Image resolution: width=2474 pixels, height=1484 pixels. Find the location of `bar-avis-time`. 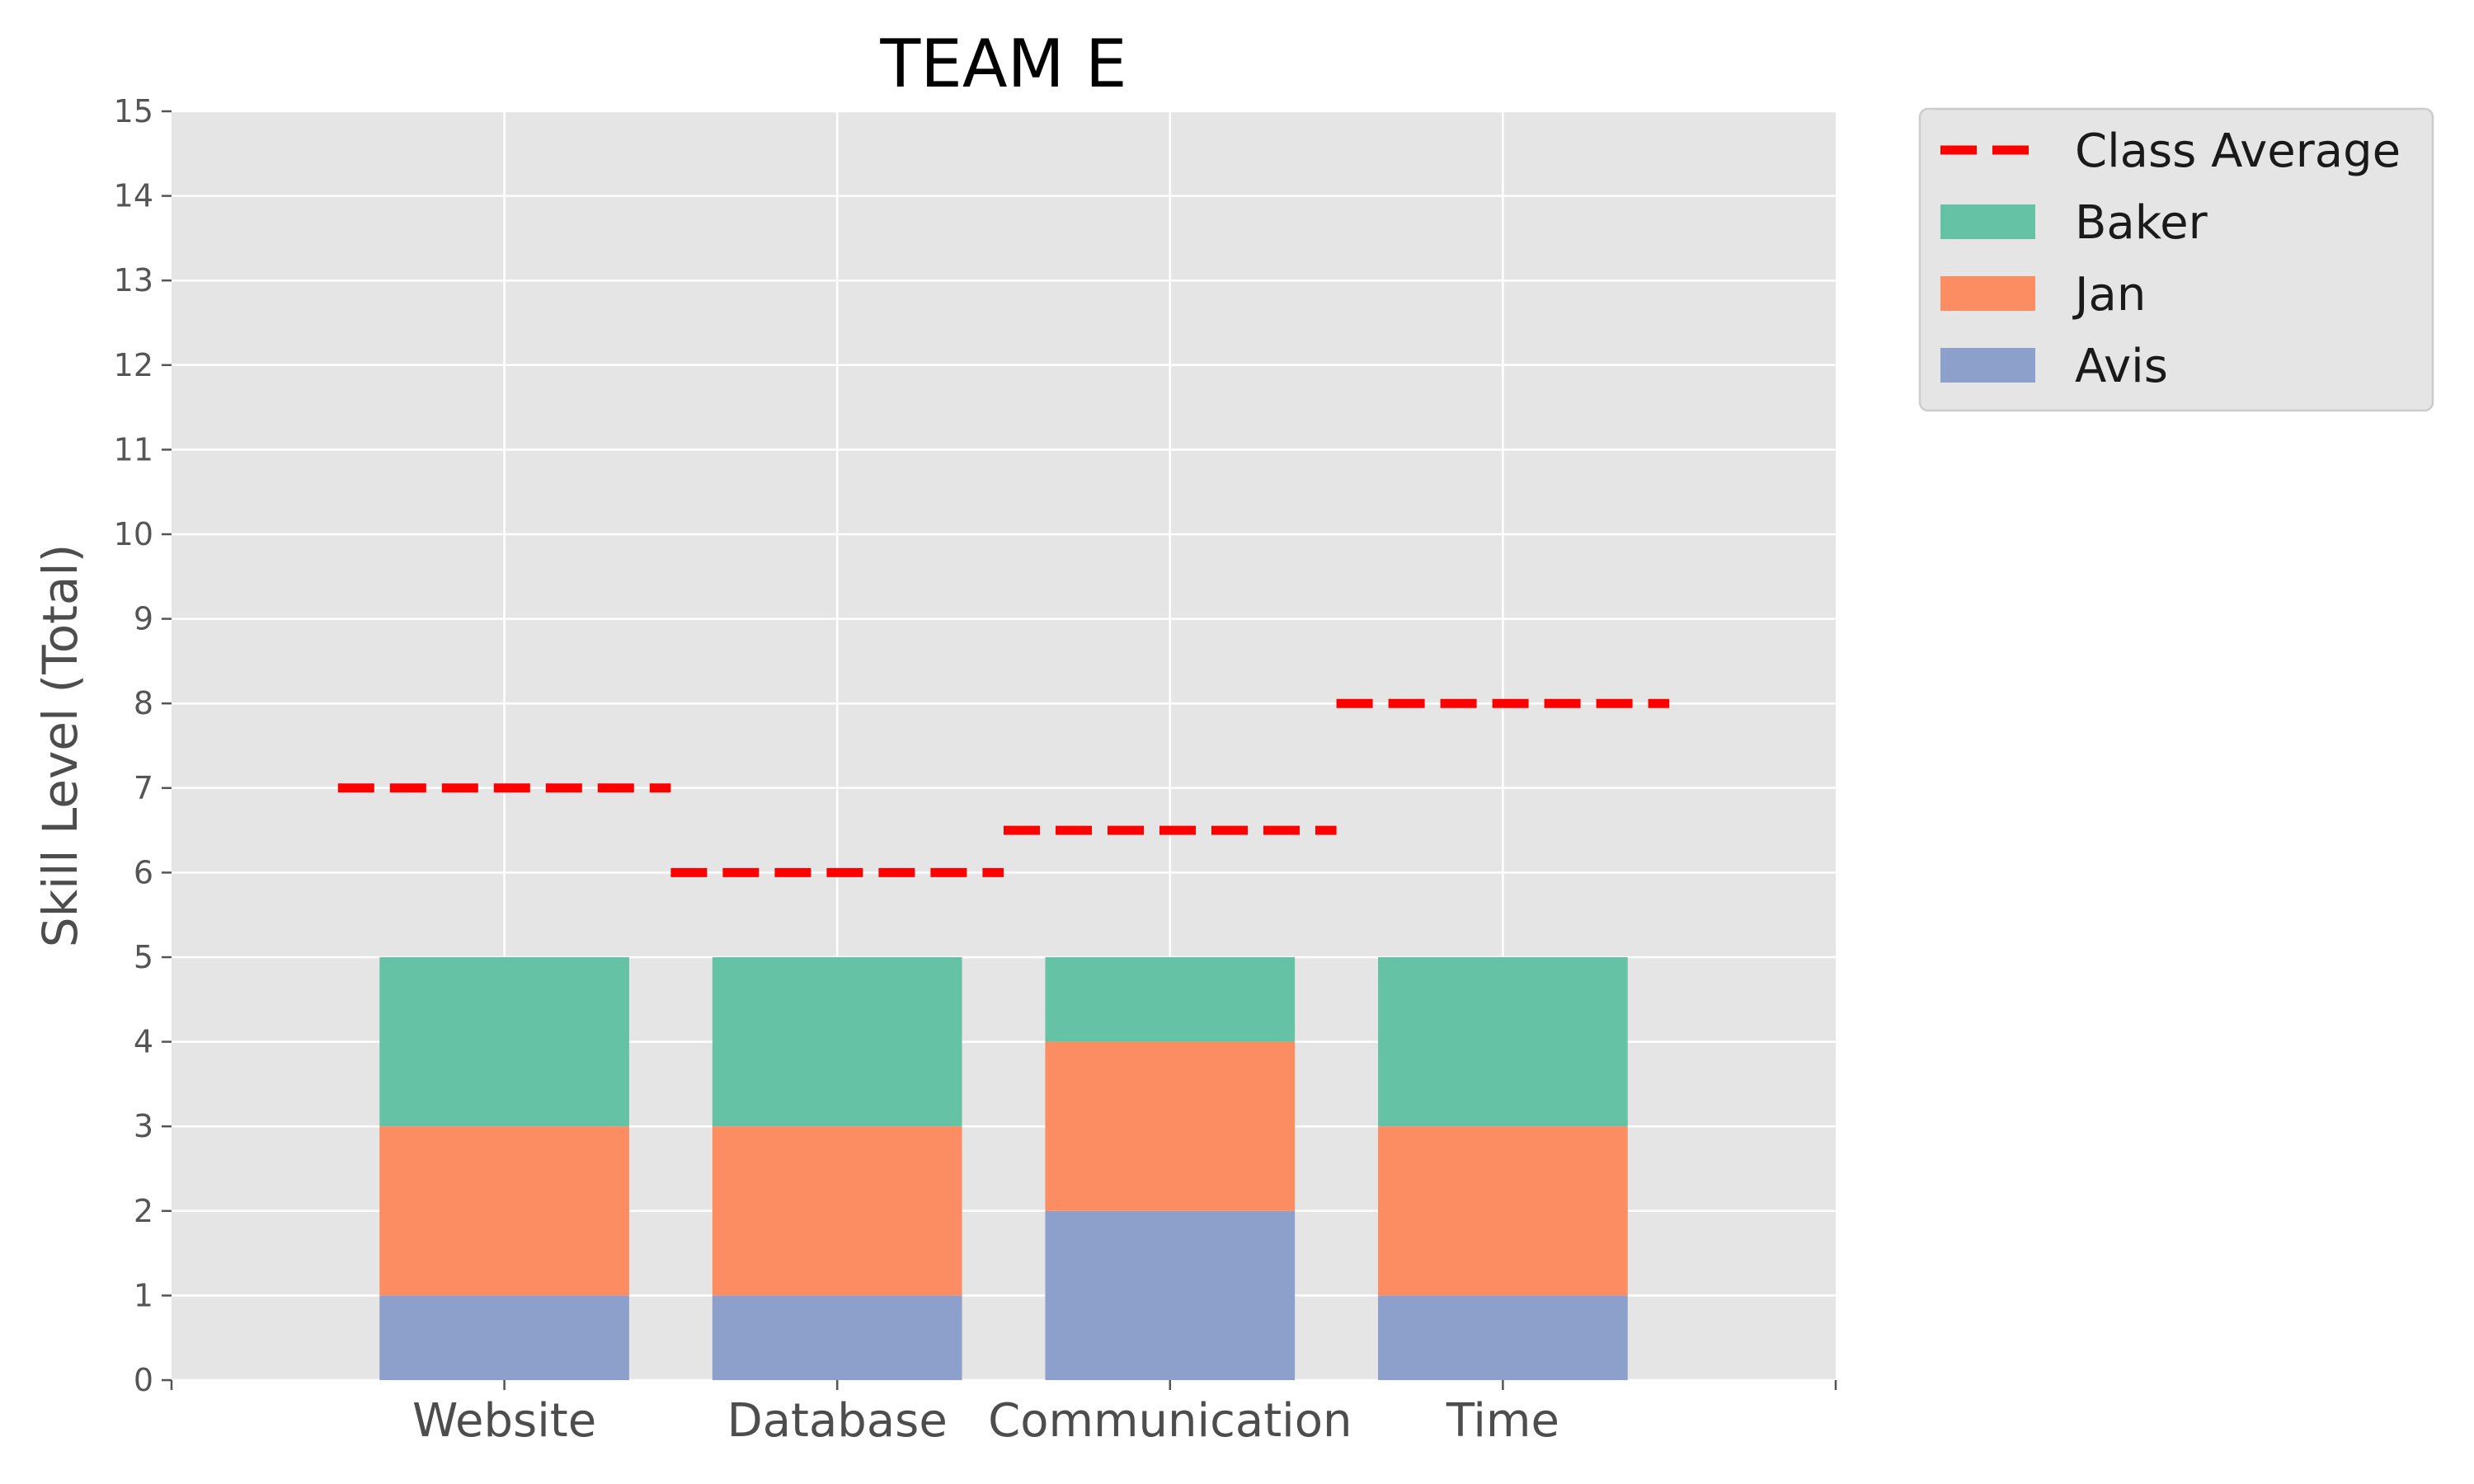

bar-avis-time is located at coordinates (1503, 1337).